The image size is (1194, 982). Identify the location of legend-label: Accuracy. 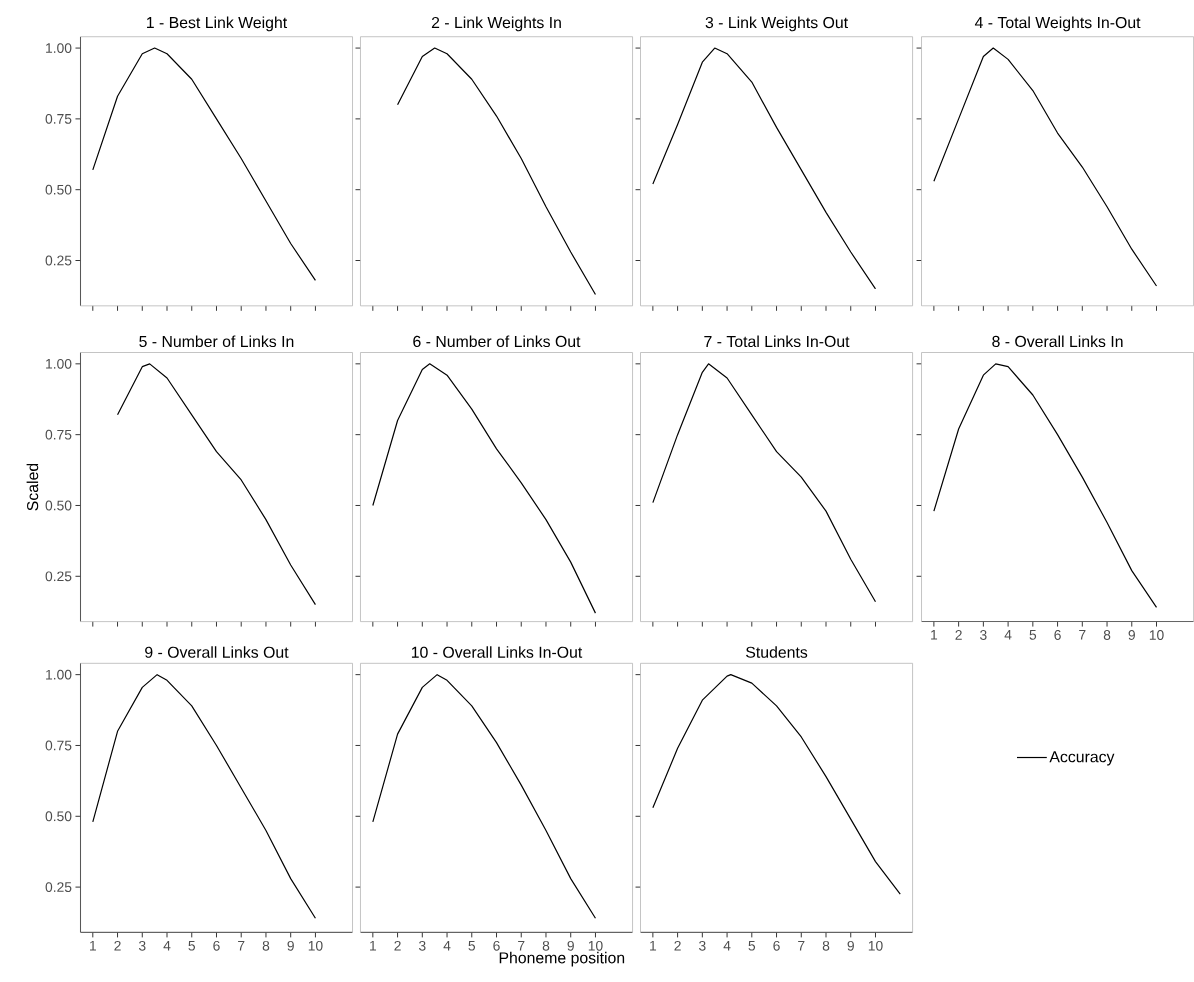
(1082, 758).